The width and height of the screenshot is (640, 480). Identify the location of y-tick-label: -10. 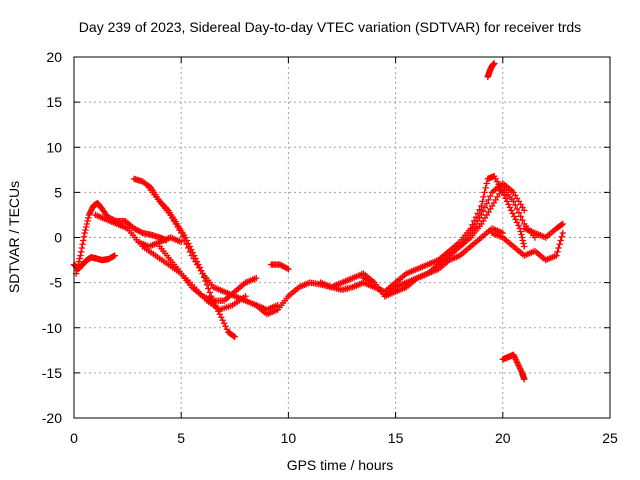
(52, 328).